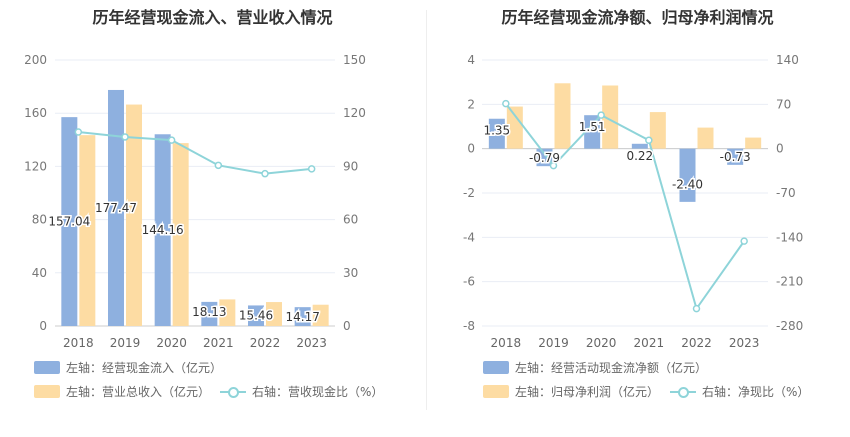  I want to click on right-bar-data-label: -2.40, so click(687, 185).